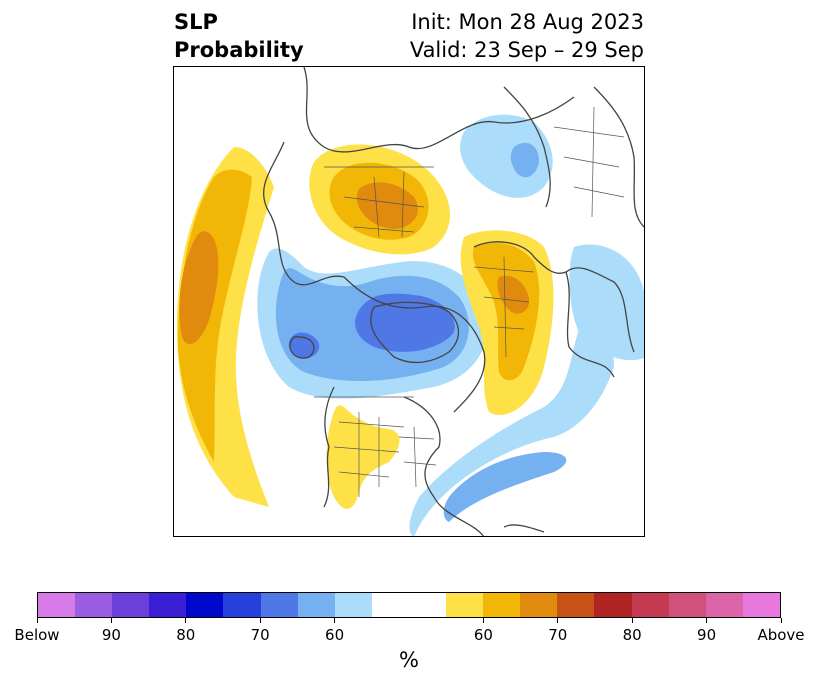  I want to click on colorbar-unit-label: %, so click(409, 660).